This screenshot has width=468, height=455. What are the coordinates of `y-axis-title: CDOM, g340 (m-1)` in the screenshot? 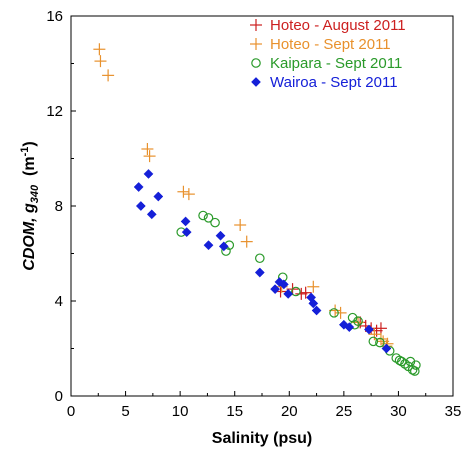 It's located at (30, 205).